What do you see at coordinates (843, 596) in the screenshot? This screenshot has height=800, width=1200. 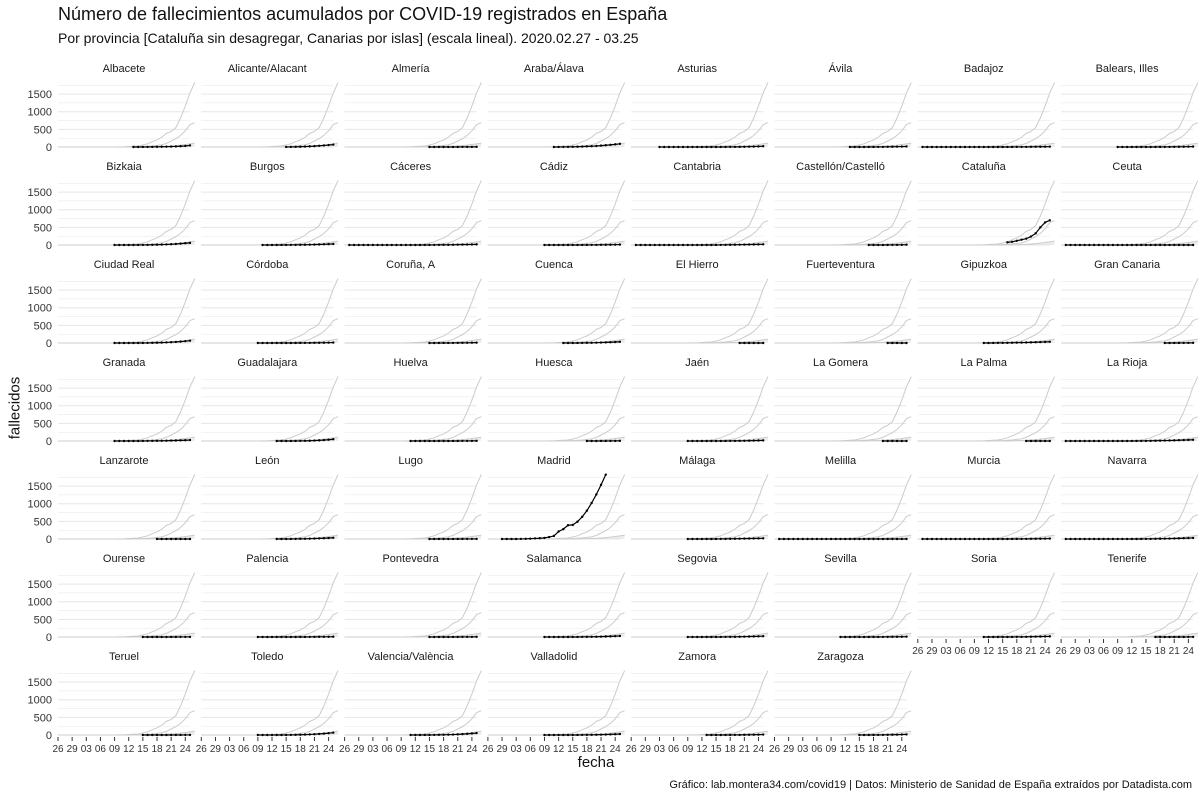 I see `facet-panel: Sevilla` at bounding box center [843, 596].